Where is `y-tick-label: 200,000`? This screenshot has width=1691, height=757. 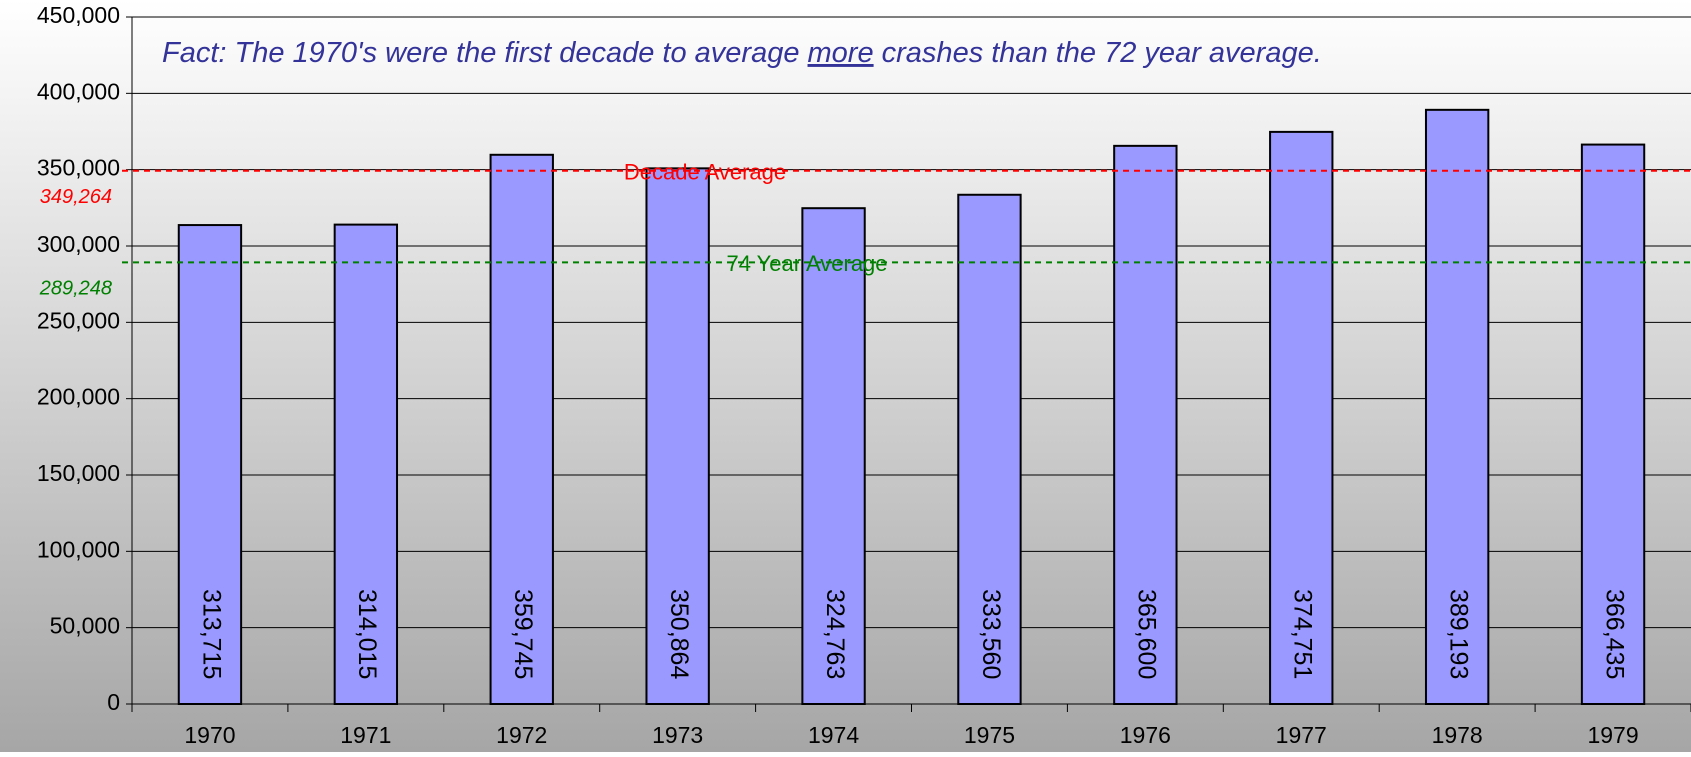
y-tick-label: 200,000 is located at coordinates (78, 397).